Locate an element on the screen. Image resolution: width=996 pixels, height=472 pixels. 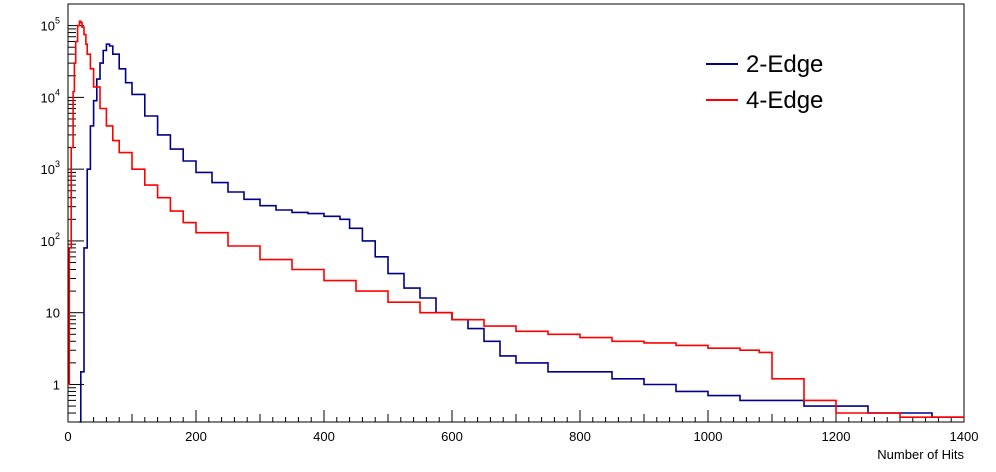
x-tick-label: 0 is located at coordinates (67, 436).